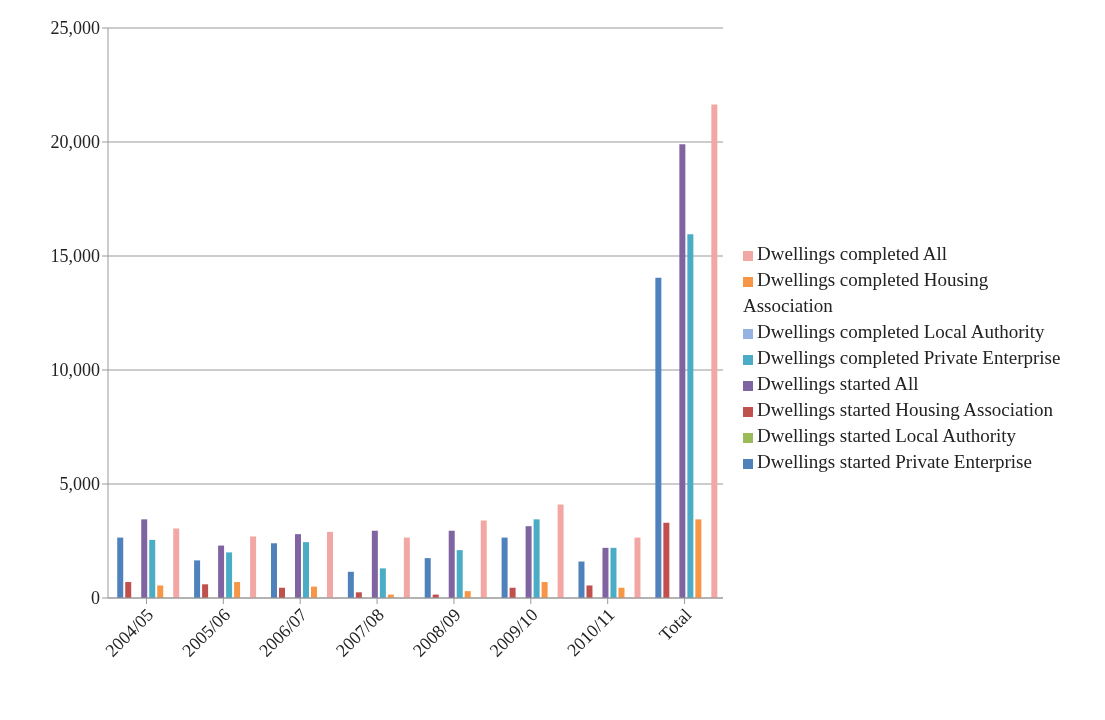 The height and width of the screenshot is (720, 1105). I want to click on legend-label: Dwellings completed Housing Association, so click(866, 292).